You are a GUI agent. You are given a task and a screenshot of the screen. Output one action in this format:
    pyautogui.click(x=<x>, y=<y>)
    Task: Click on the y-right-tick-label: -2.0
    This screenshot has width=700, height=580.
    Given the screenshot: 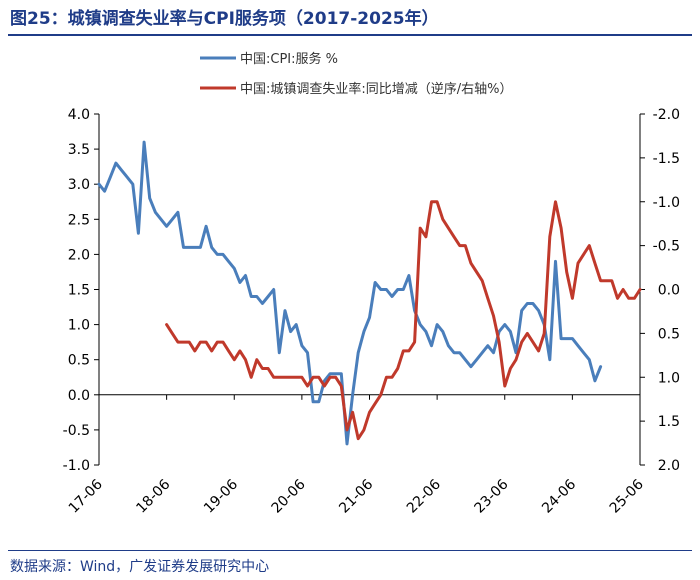 What is the action you would take?
    pyautogui.click(x=666, y=115)
    